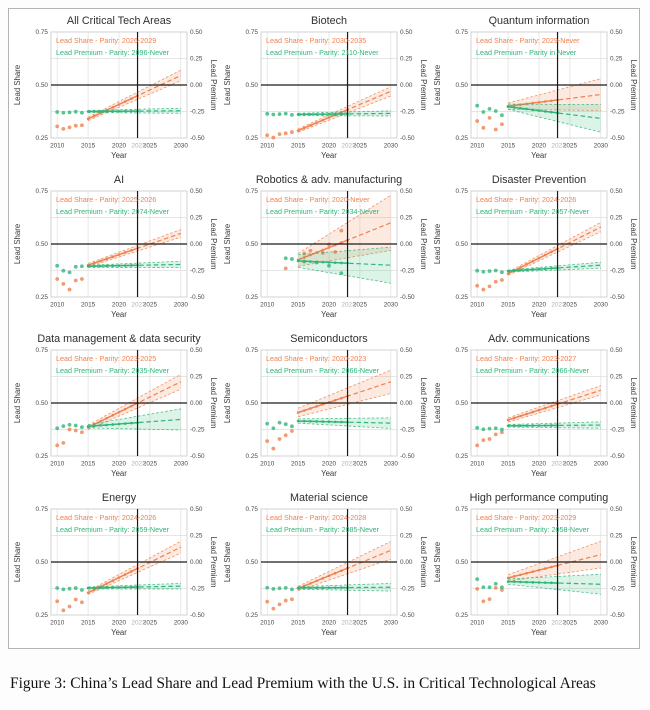  Describe the element at coordinates (106, 199) in the screenshot. I see `legend-share: Lead Share - Parity: 2025-2026` at that location.